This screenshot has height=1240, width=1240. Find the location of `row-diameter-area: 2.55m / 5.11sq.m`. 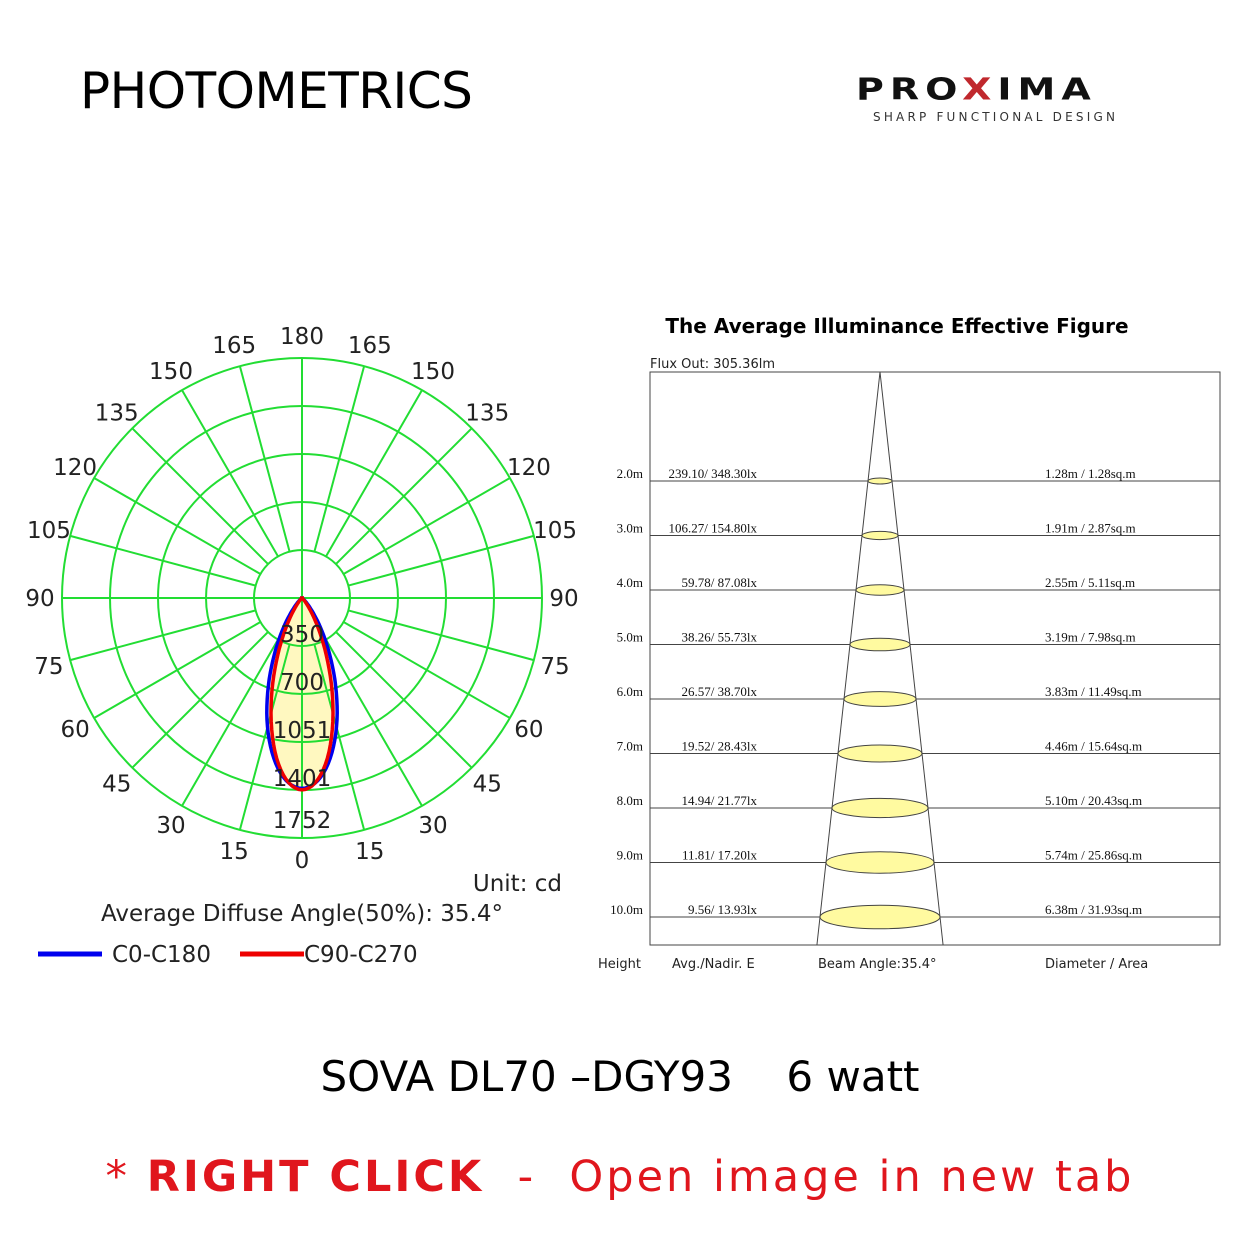

row-diameter-area: 2.55m / 5.11sq.m is located at coordinates (1090, 582).